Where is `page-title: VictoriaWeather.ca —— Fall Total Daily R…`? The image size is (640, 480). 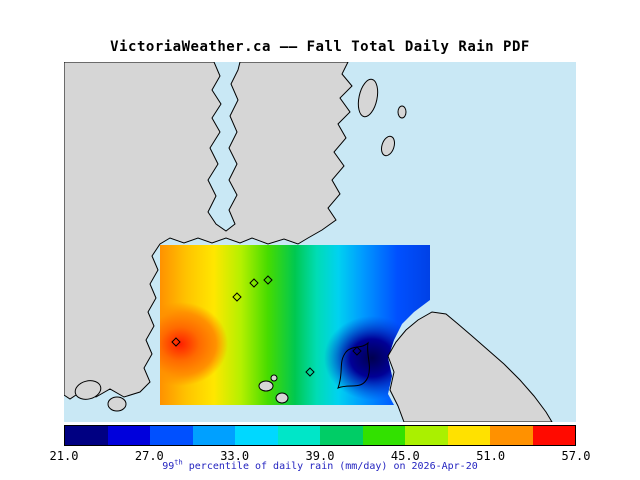
page-title: VictoriaWeather.ca —— Fall Total Daily R… is located at coordinates (320, 47).